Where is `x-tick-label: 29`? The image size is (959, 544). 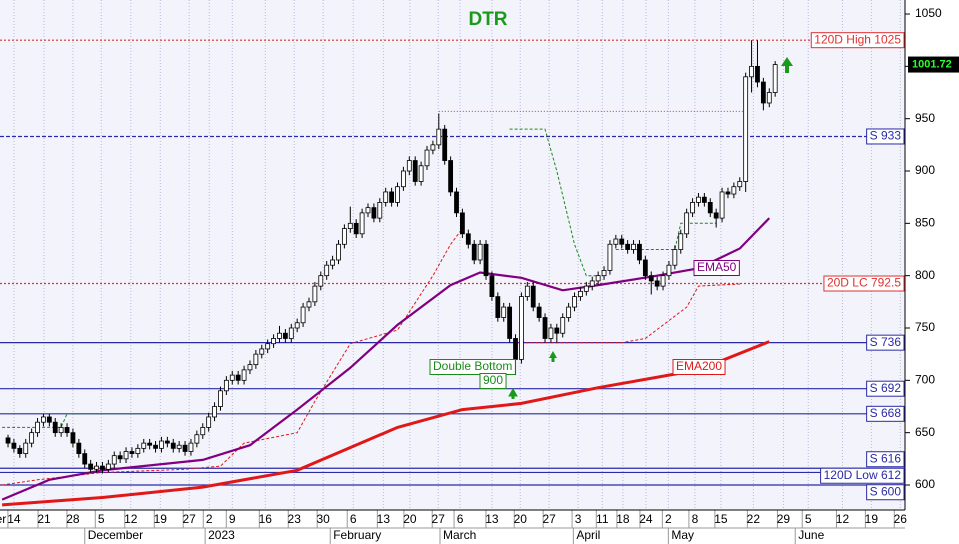 x-tick-label: 29 is located at coordinates (784, 519).